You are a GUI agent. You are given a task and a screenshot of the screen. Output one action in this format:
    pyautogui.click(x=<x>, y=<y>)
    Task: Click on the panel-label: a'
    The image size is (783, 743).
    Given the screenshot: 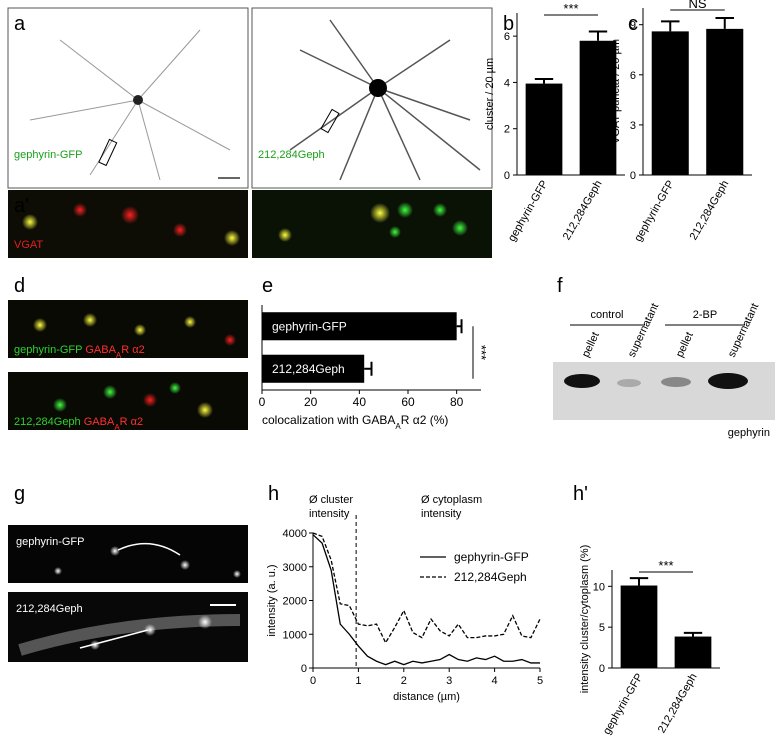 What is the action you would take?
    pyautogui.click(x=21, y=206)
    